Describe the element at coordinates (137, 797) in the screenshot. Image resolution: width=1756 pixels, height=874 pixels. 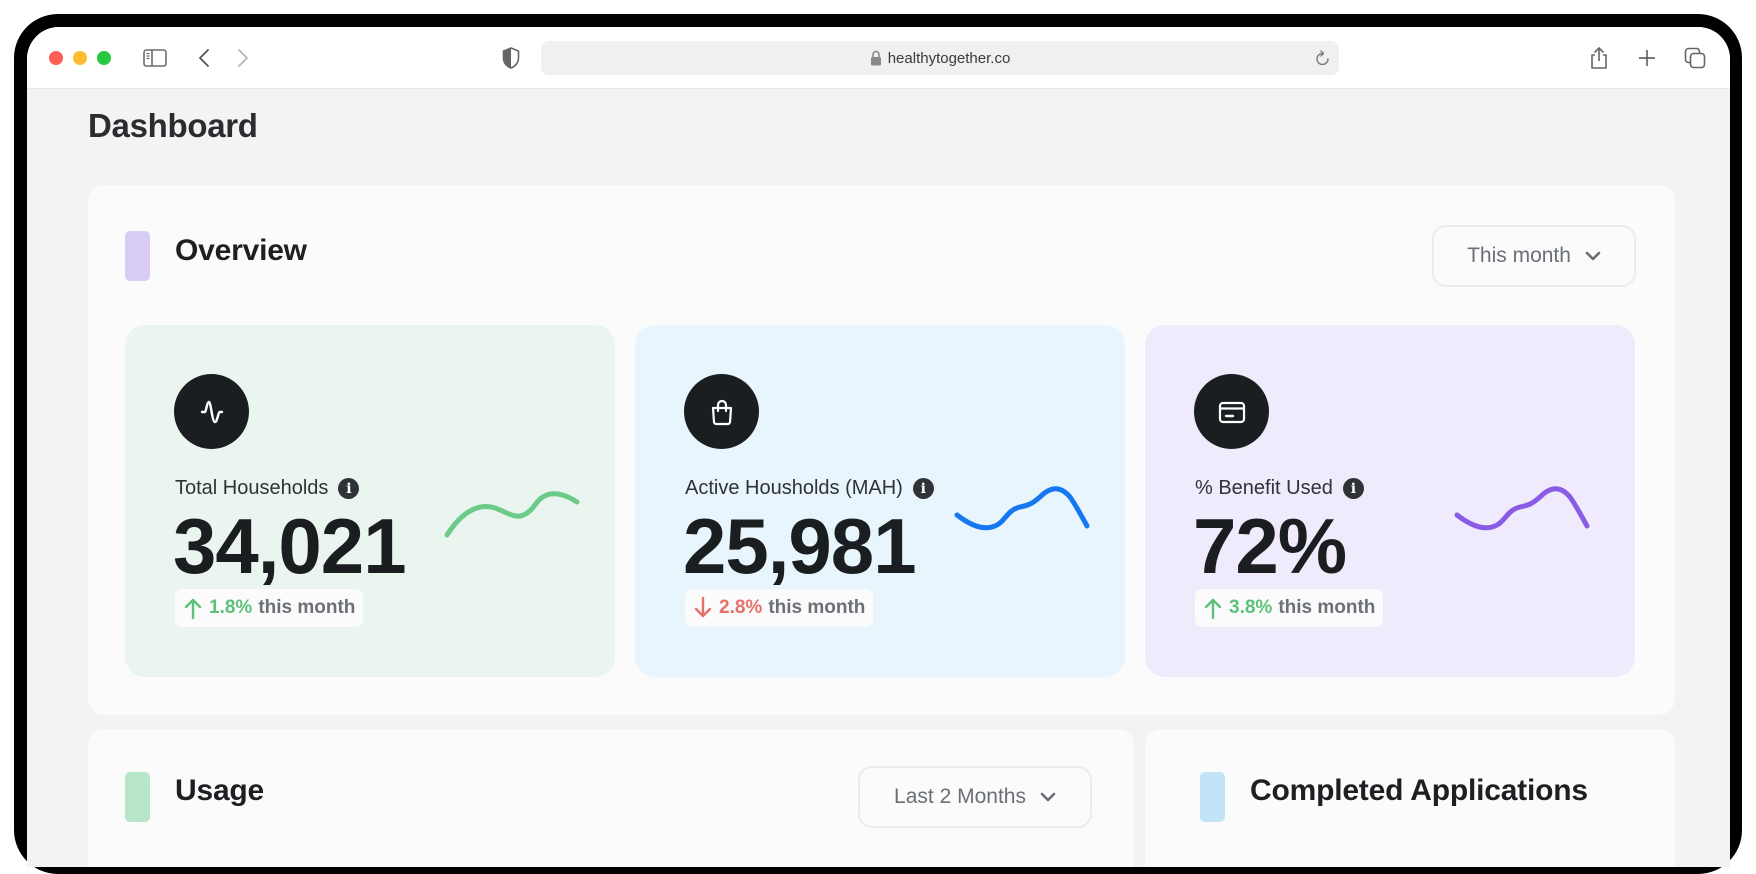
I see `usage-marker` at that location.